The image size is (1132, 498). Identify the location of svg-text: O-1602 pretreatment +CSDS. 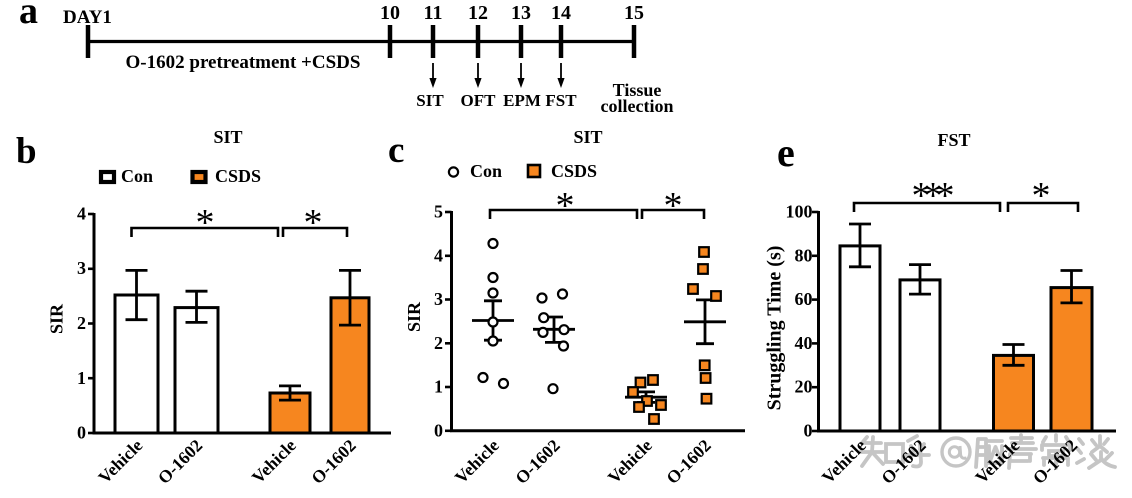
(243, 62).